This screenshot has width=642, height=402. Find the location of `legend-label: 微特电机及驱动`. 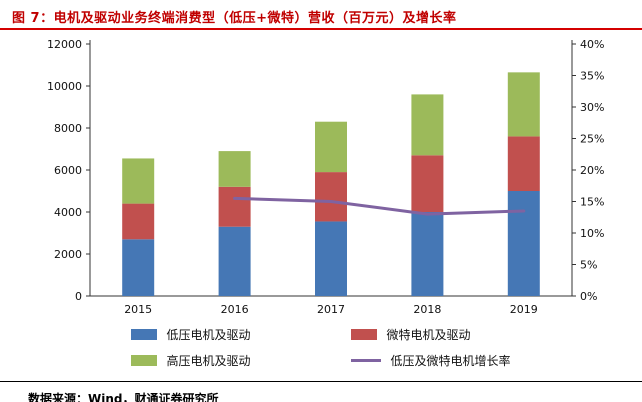

legend-label: 微特电机及驱动 is located at coordinates (428, 335).